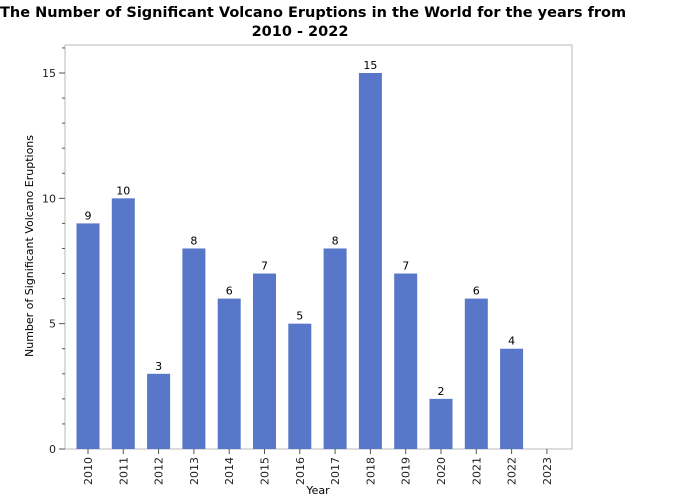  I want to click on x-axis-title: Year, so click(317, 490).